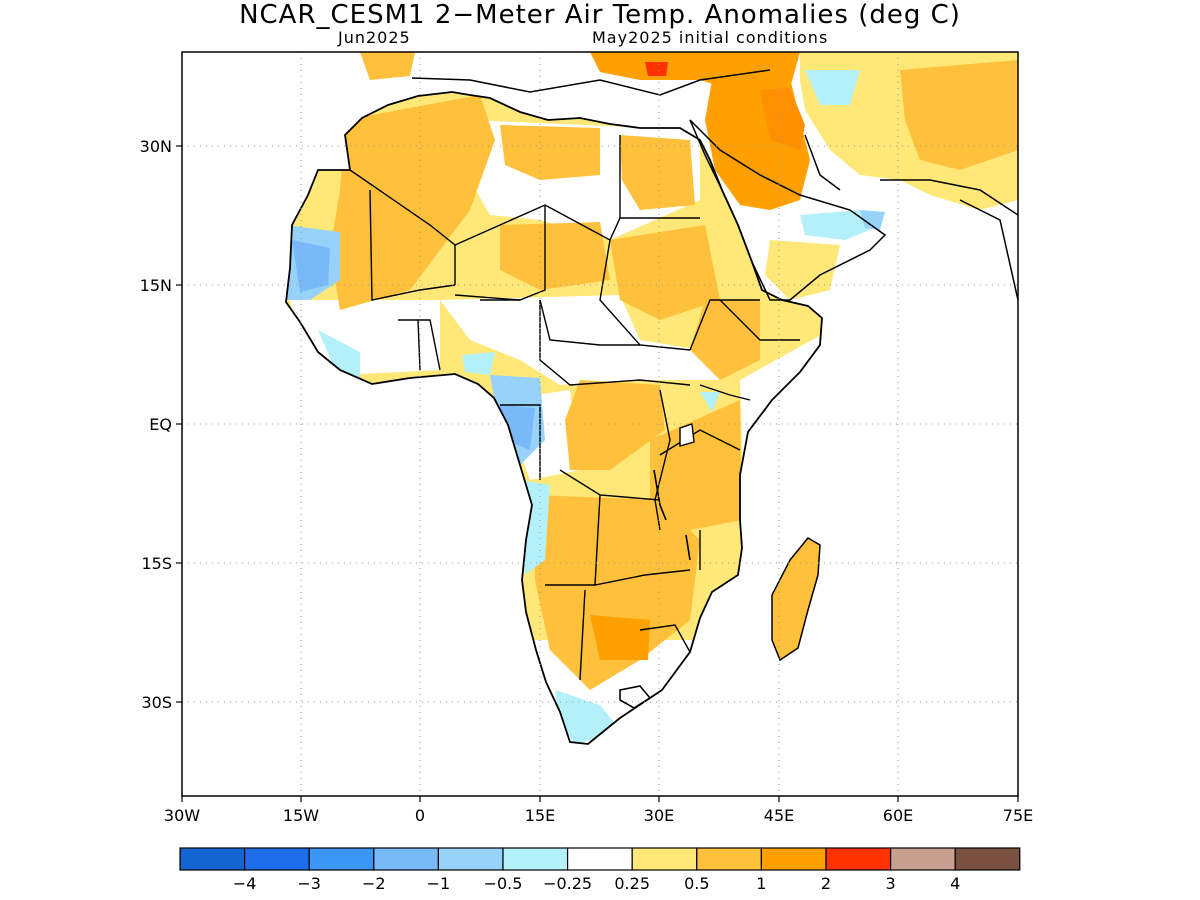 The height and width of the screenshot is (900, 1200). What do you see at coordinates (782, 119) in the screenshot?
I see `anomaly-iraq-core` at bounding box center [782, 119].